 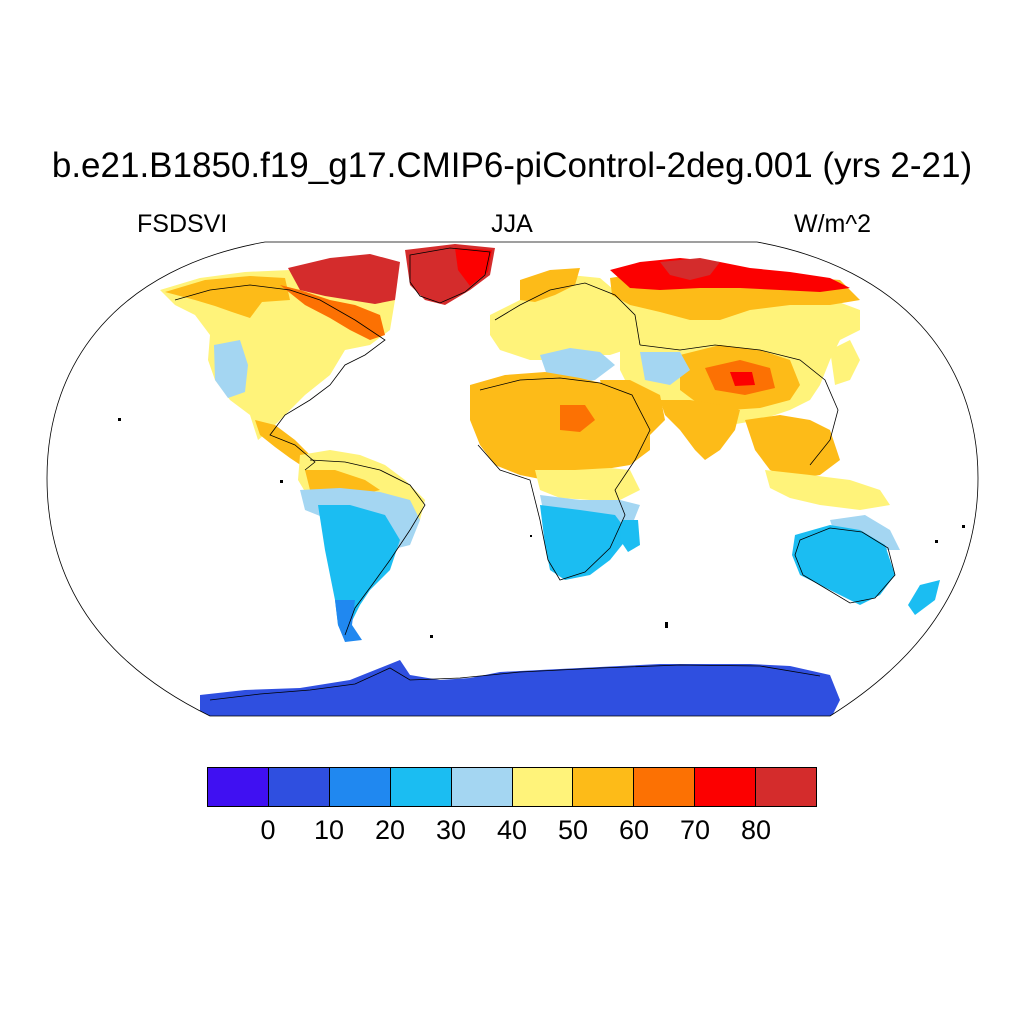 What do you see at coordinates (268, 830) in the screenshot?
I see `colorbar-tick-label: 0` at bounding box center [268, 830].